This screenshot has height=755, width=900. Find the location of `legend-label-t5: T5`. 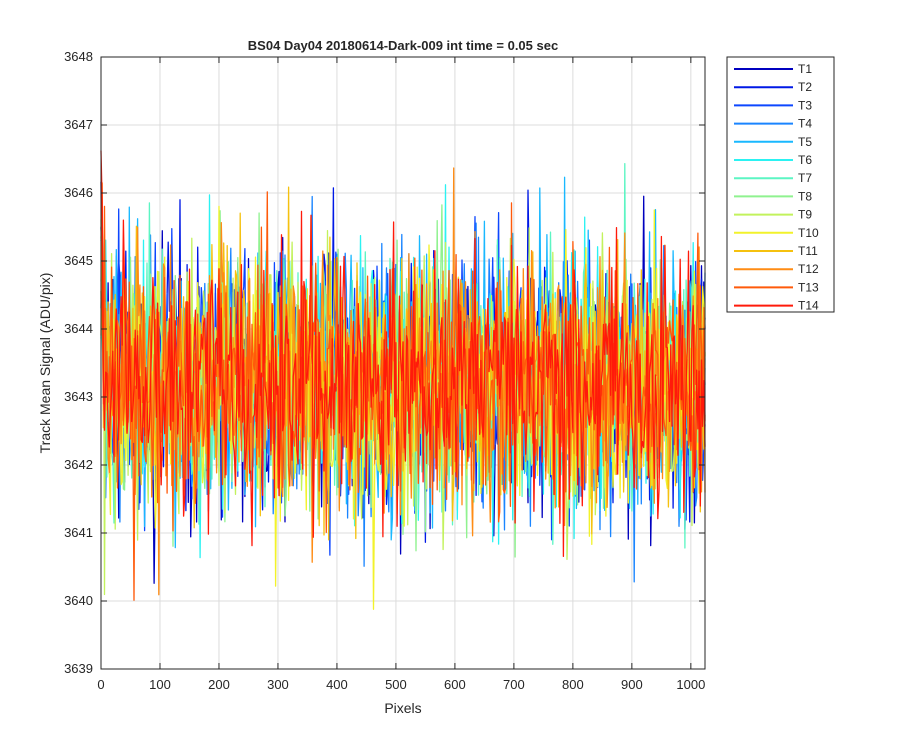

legend-label-t5: T5 is located at coordinates (805, 142).